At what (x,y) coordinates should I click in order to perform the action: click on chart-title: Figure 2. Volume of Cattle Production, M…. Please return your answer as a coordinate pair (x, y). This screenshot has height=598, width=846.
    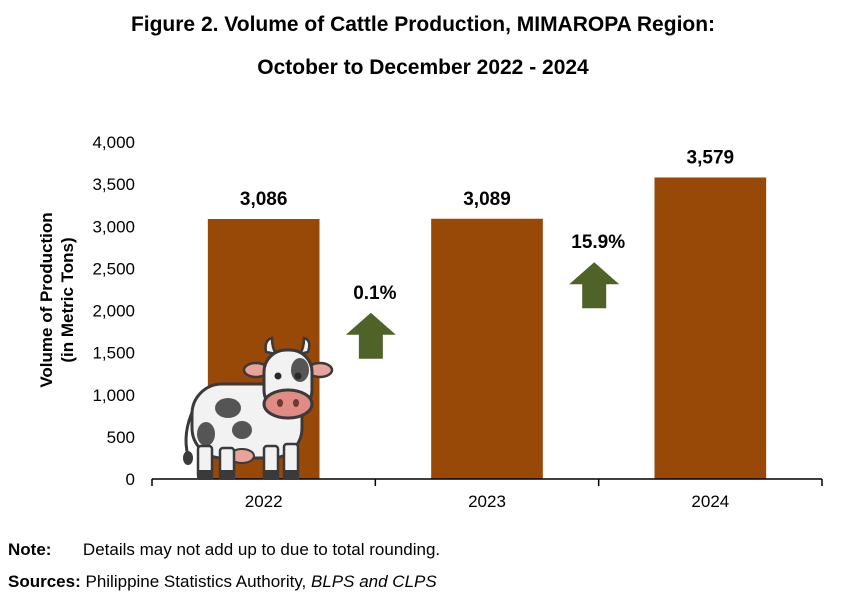
    Looking at the image, I should click on (423, 24).